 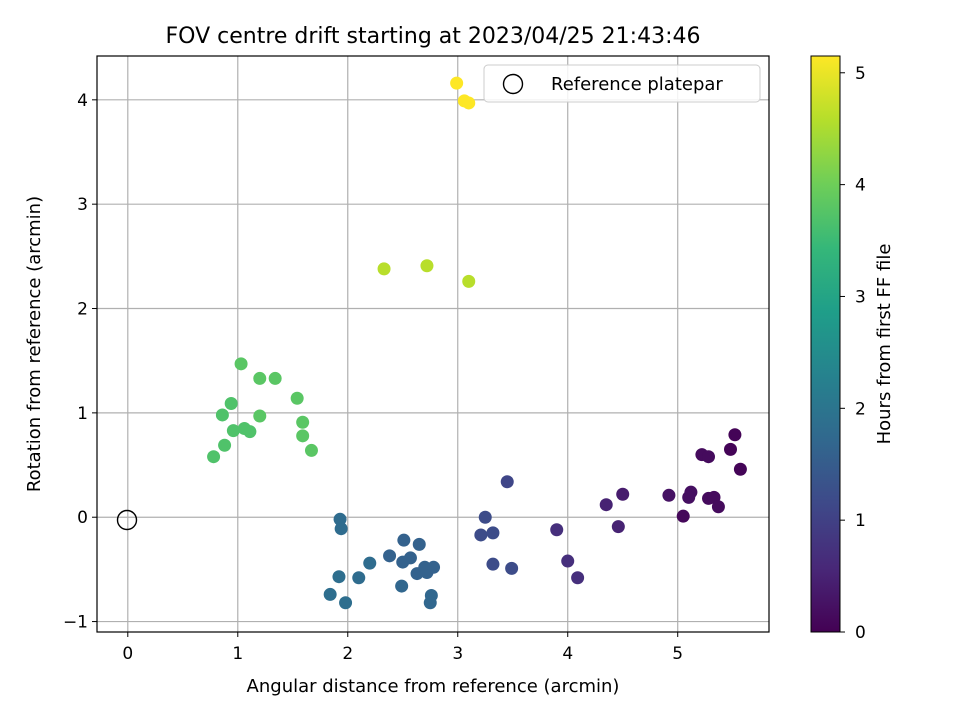 What do you see at coordinates (677, 654) in the screenshot?
I see `x-tick-label: 5` at bounding box center [677, 654].